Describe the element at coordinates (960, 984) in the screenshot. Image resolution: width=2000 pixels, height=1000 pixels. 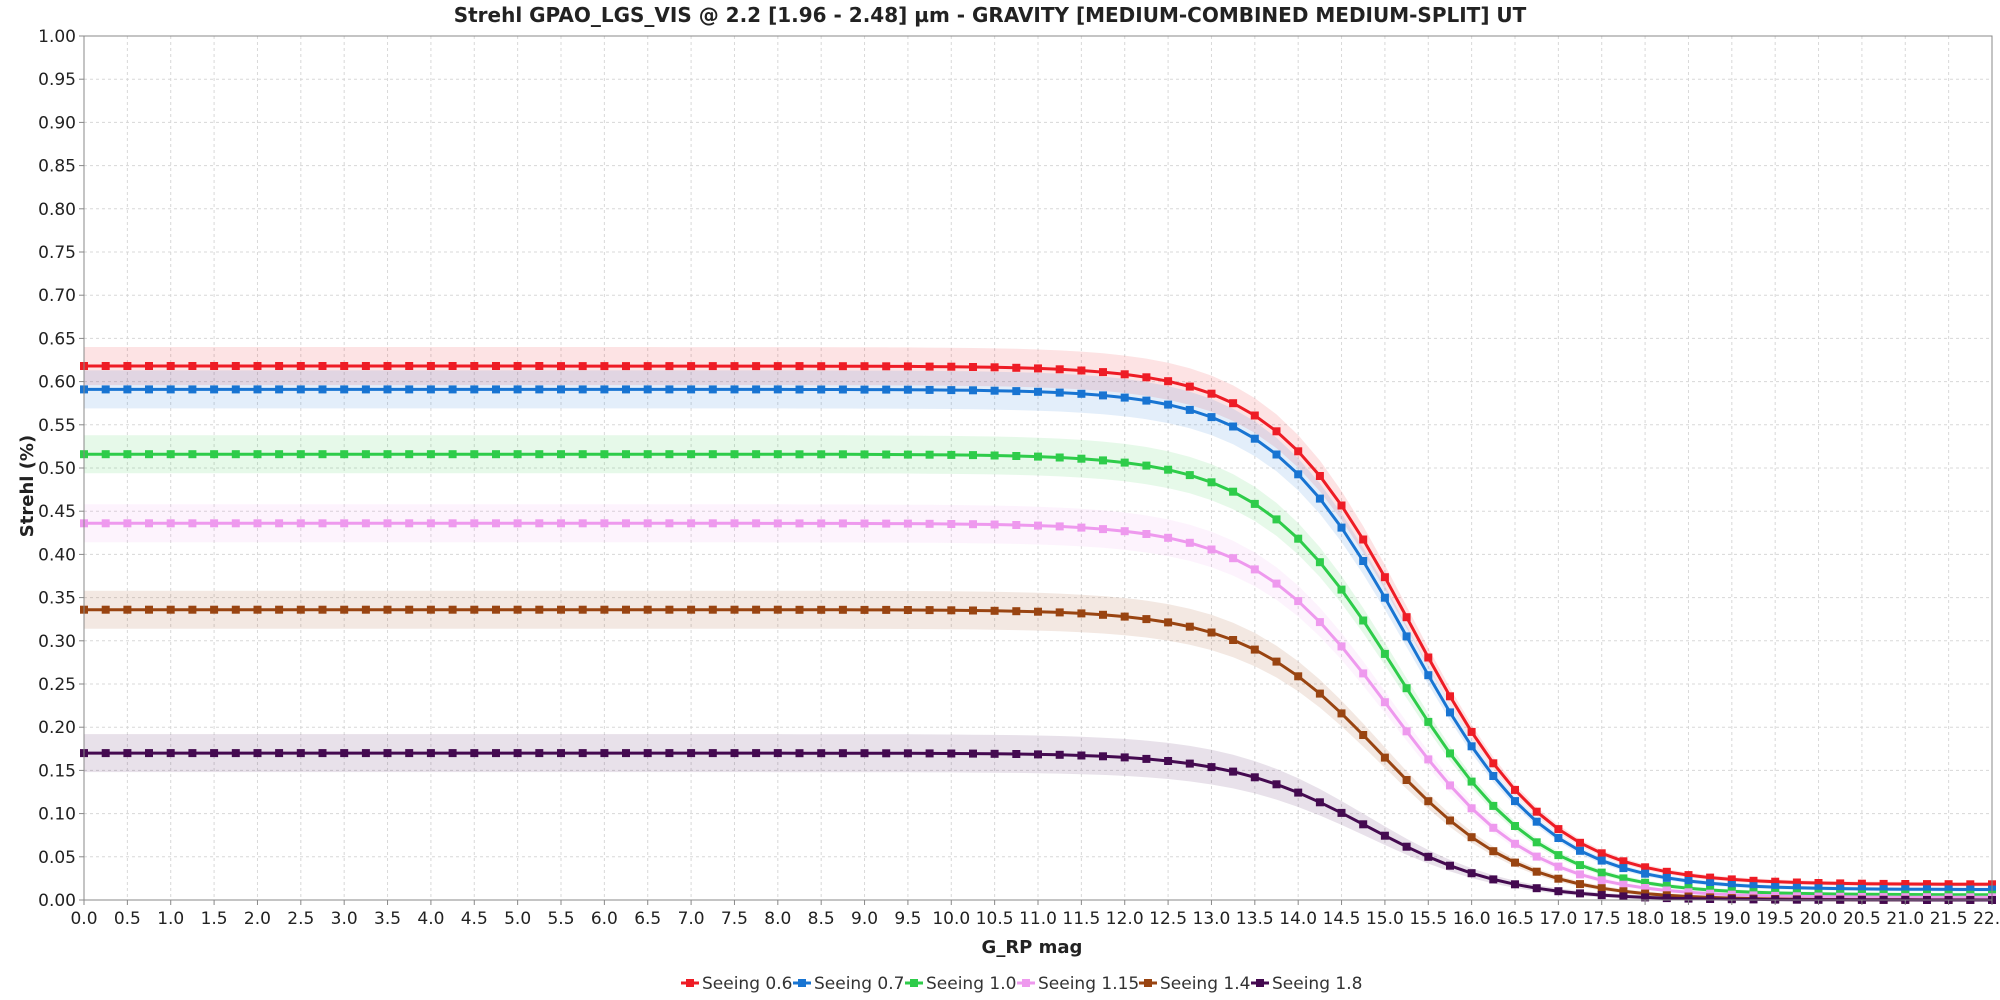
I see `legend-item-seeing-1-0: Seeing 1.0` at that location.